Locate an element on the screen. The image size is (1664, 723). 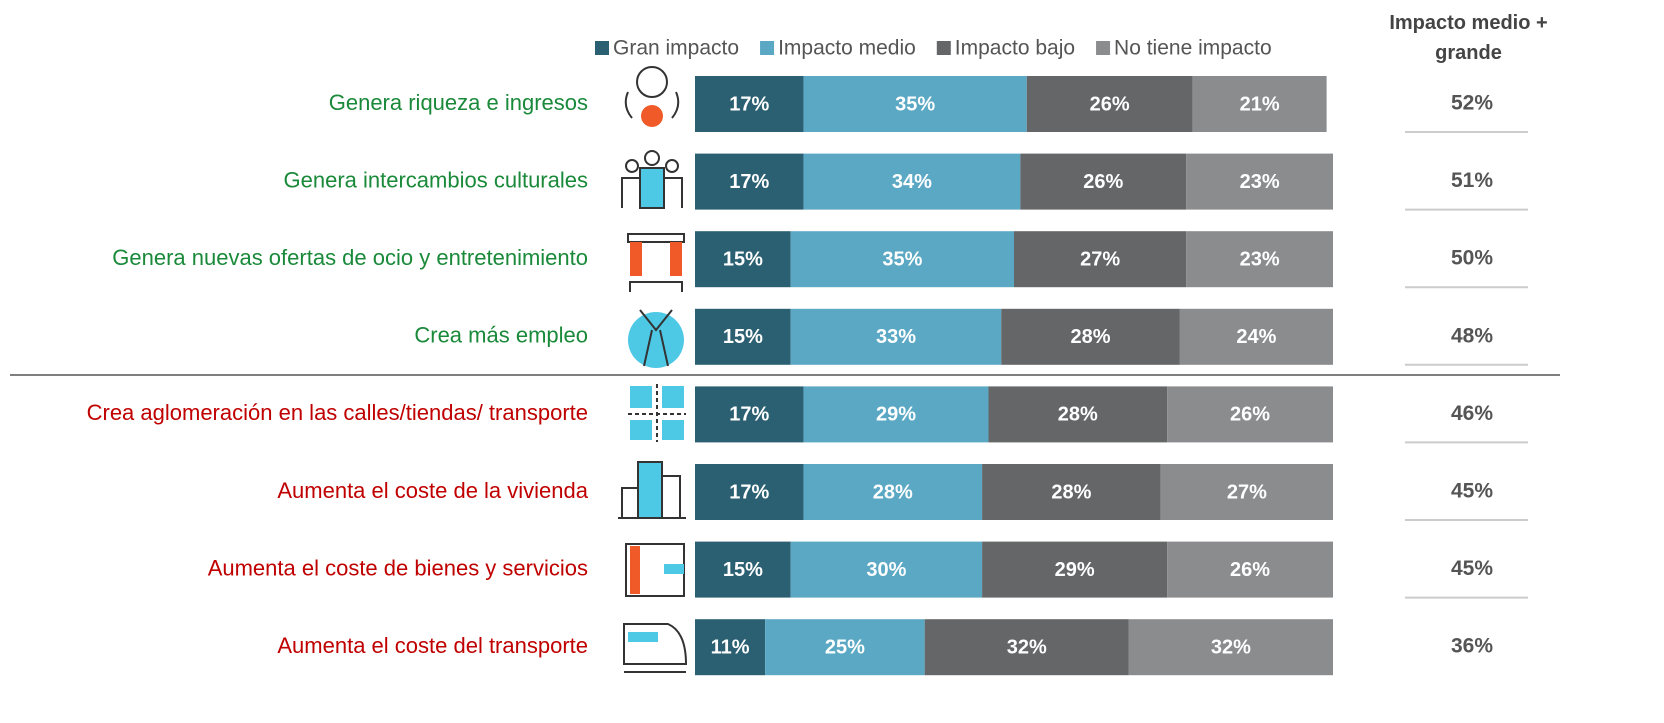
category-label: Genera riqueza e ingresos is located at coordinates (458, 102).